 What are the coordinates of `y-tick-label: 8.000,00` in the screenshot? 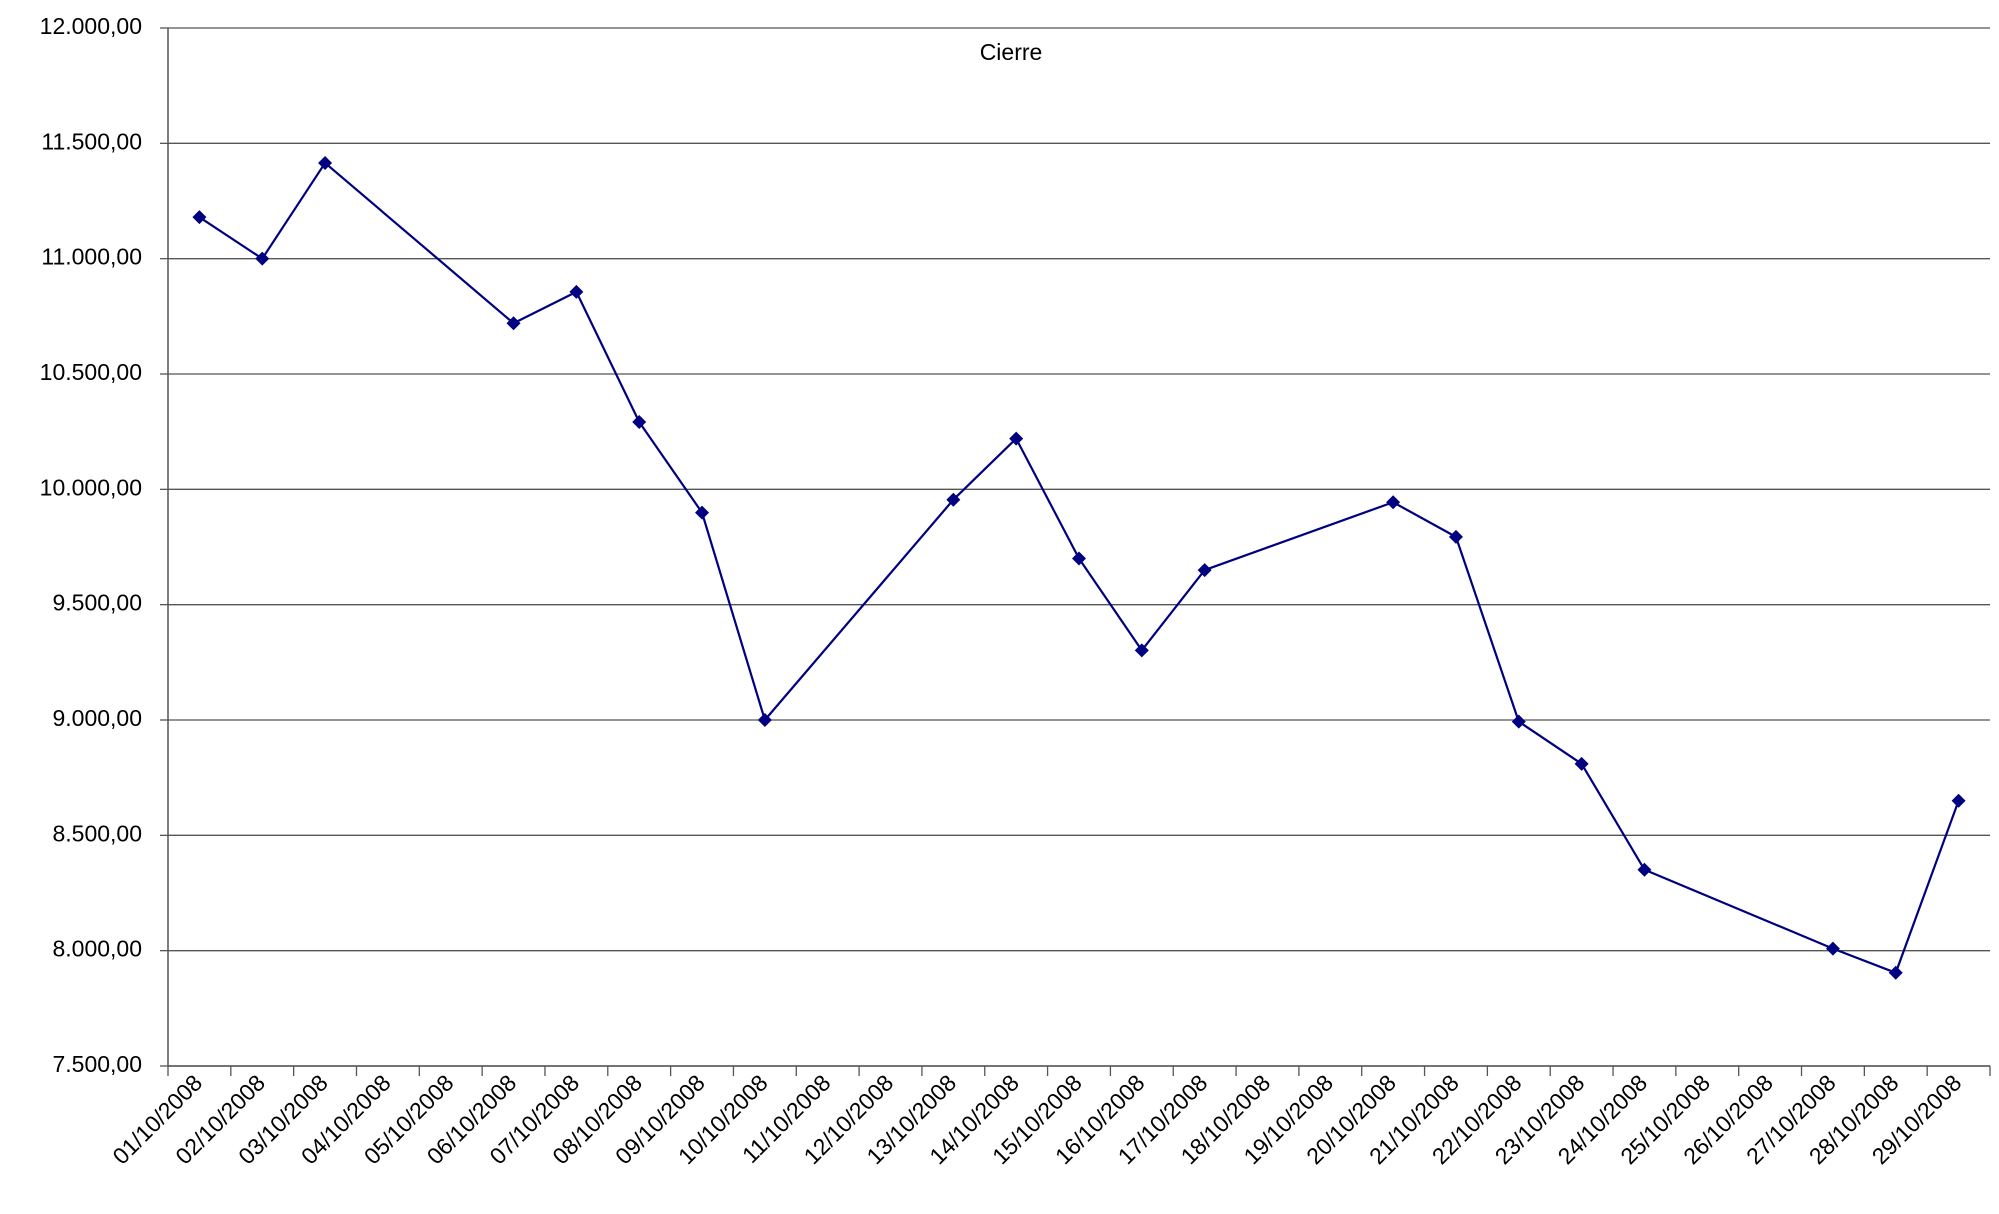 It's located at (97, 949).